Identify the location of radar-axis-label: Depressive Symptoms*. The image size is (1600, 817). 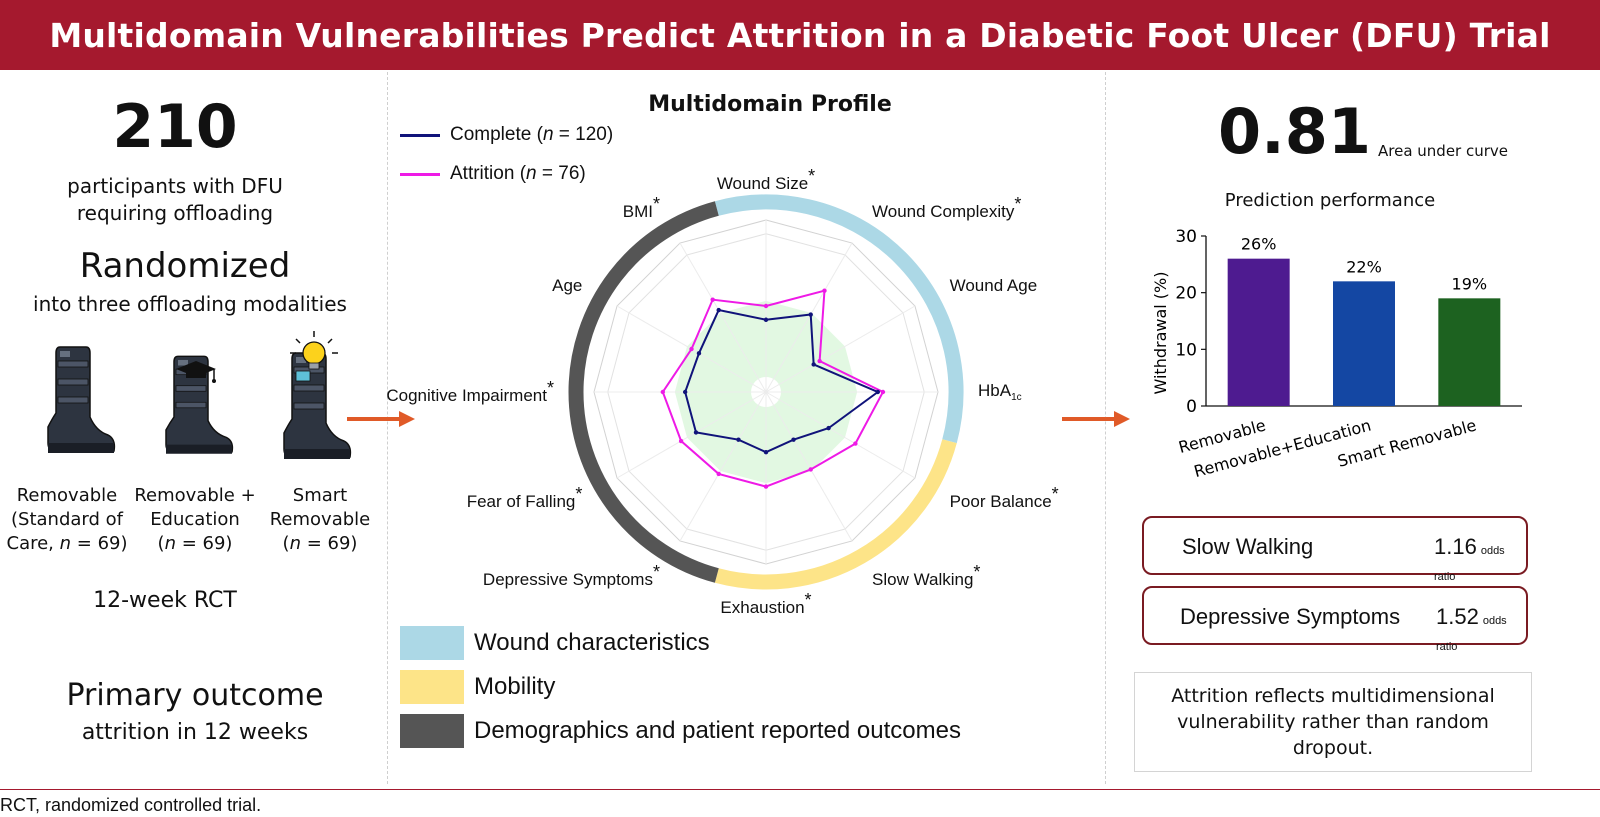
(571, 576).